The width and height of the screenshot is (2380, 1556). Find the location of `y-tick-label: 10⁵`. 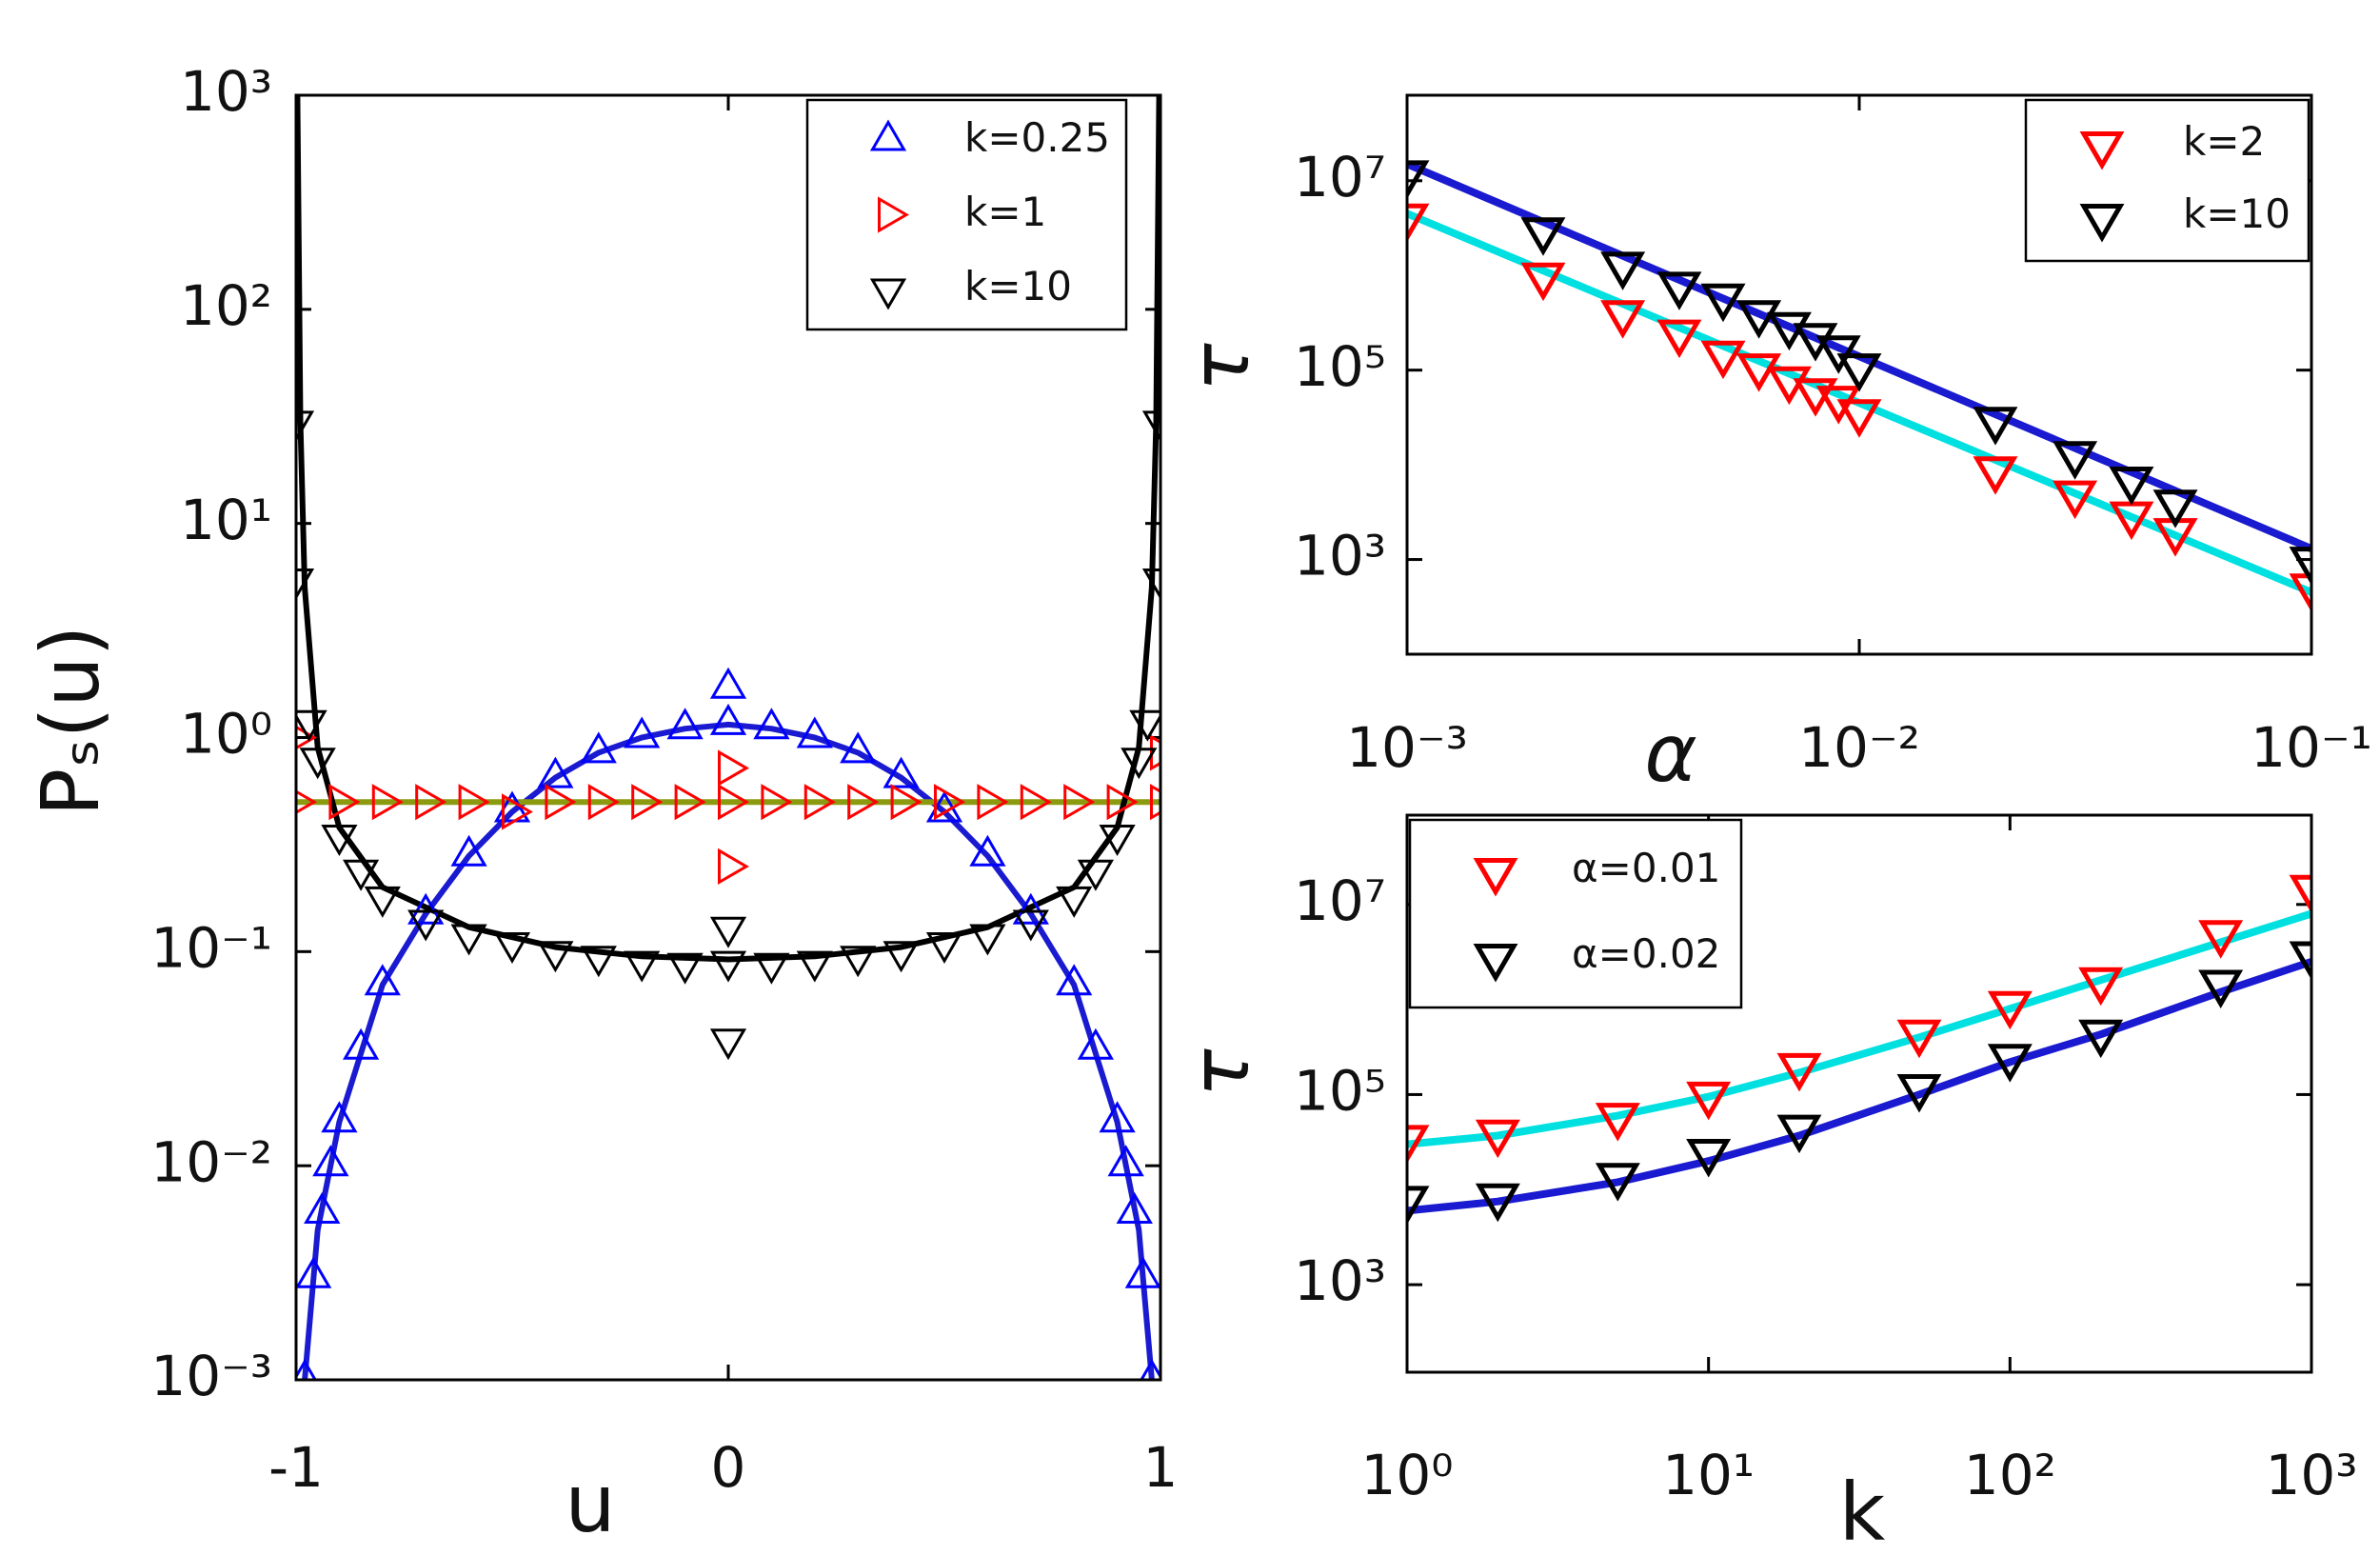

y-tick-label: 10⁵ is located at coordinates (1340, 1092).